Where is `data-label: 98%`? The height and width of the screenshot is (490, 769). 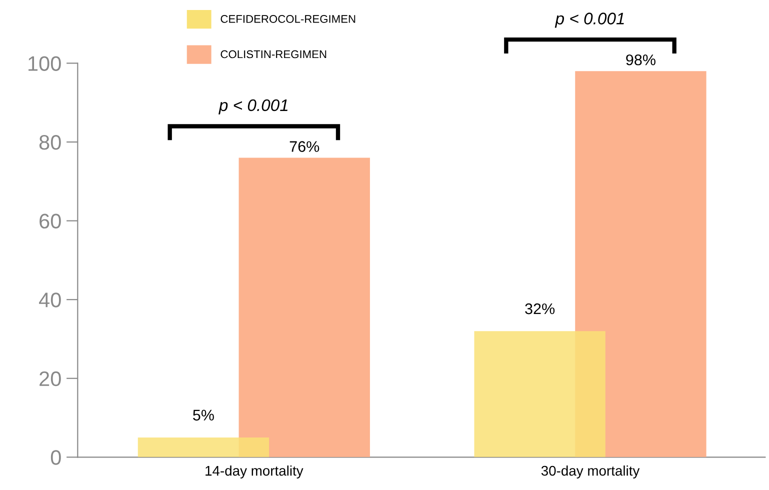
data-label: 98% is located at coordinates (641, 60).